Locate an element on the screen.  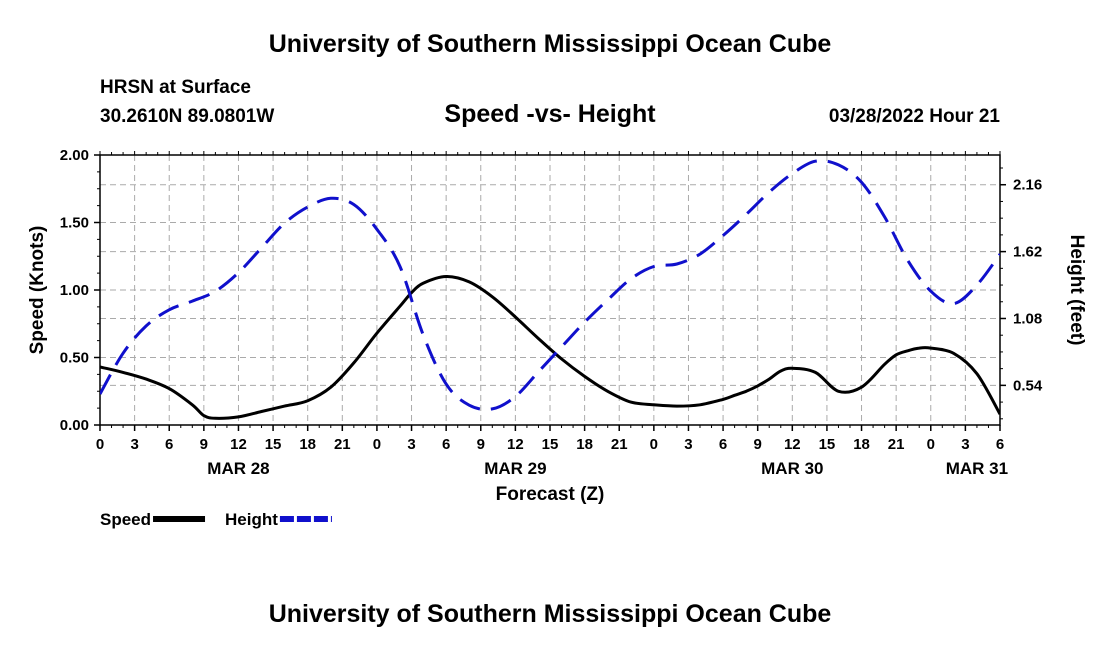
forecast-datetime: 03/28/2022 Hour 21 is located at coordinates (914, 116).